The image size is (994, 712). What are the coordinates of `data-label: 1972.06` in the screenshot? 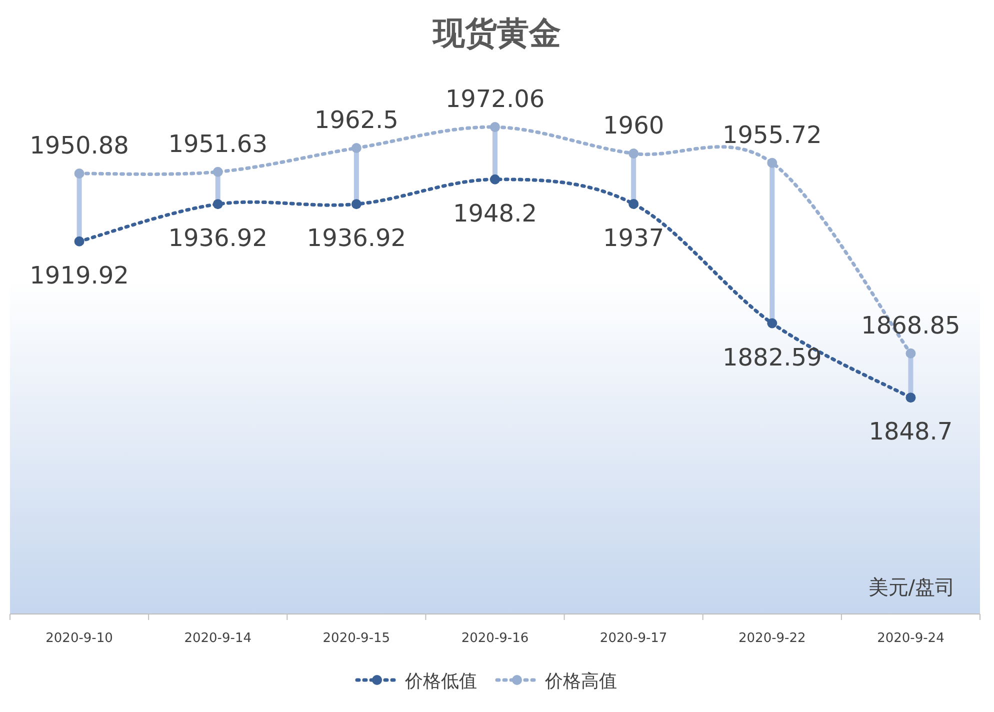 It's located at (495, 99).